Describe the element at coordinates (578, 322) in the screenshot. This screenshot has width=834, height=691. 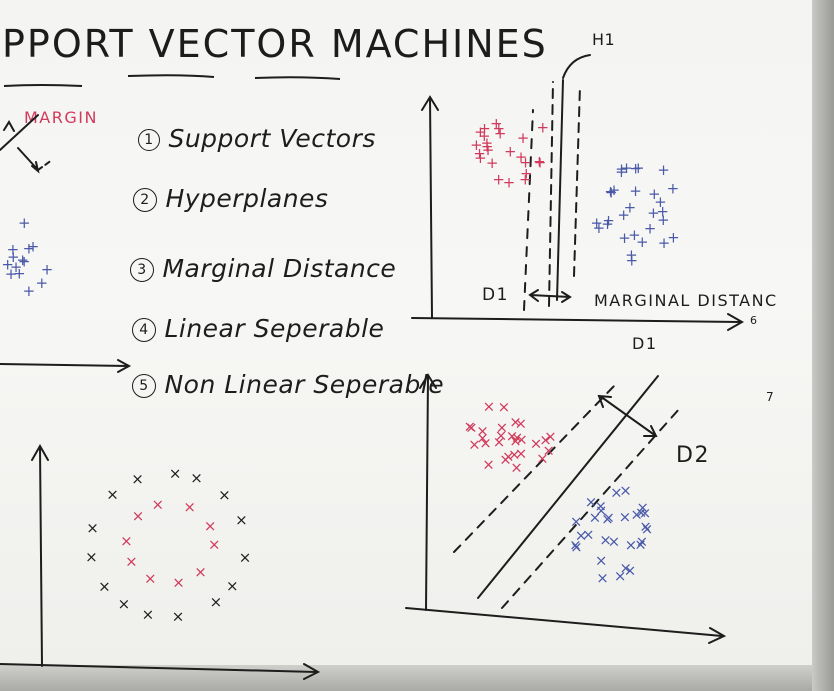
I see `top-plot-x-axis` at that location.